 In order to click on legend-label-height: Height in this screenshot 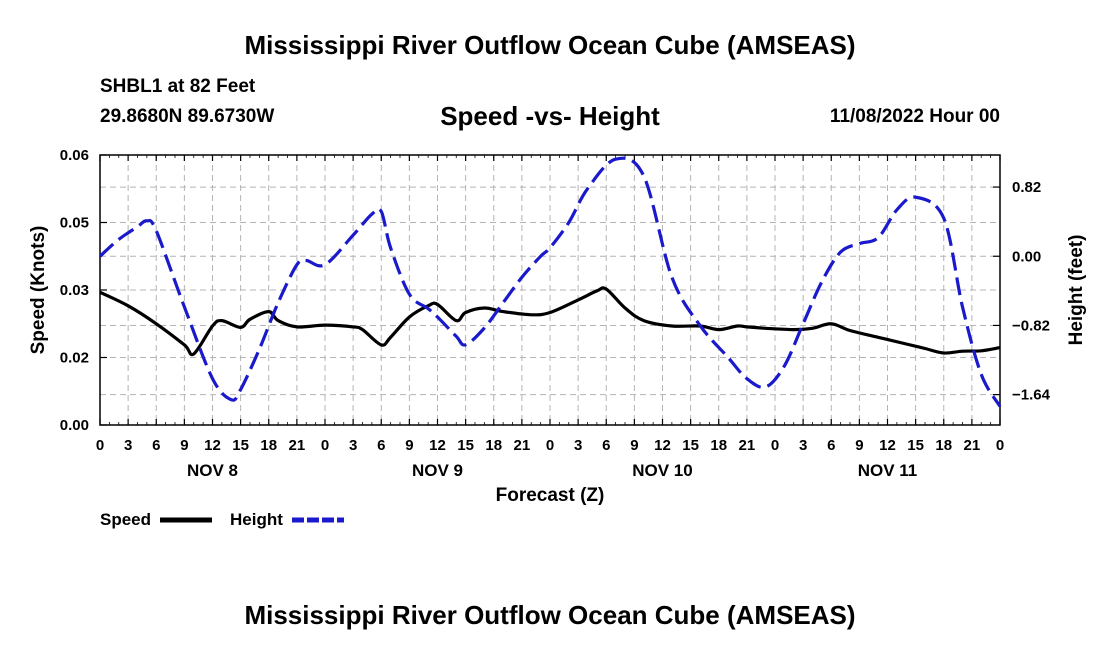, I will do `click(256, 519)`.